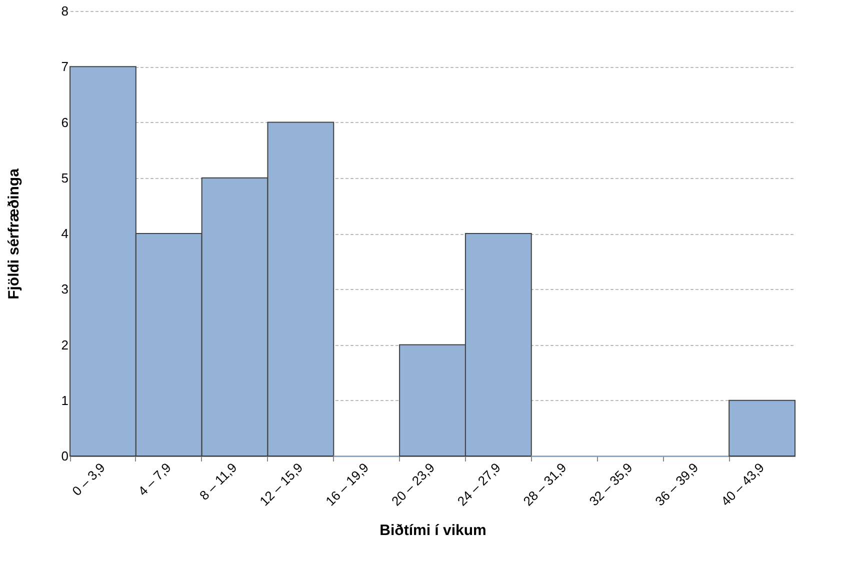 This screenshot has height=583, width=843. What do you see at coordinates (64, 66) in the screenshot?
I see `y-tick-label: 7` at bounding box center [64, 66].